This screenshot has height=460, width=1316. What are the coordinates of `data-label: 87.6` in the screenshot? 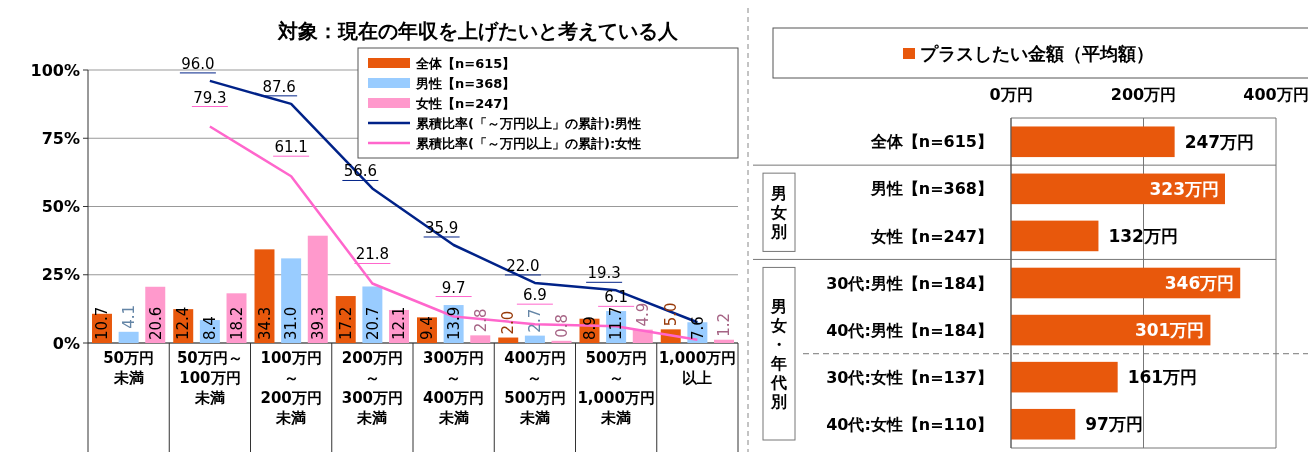 It's located at (279, 86).